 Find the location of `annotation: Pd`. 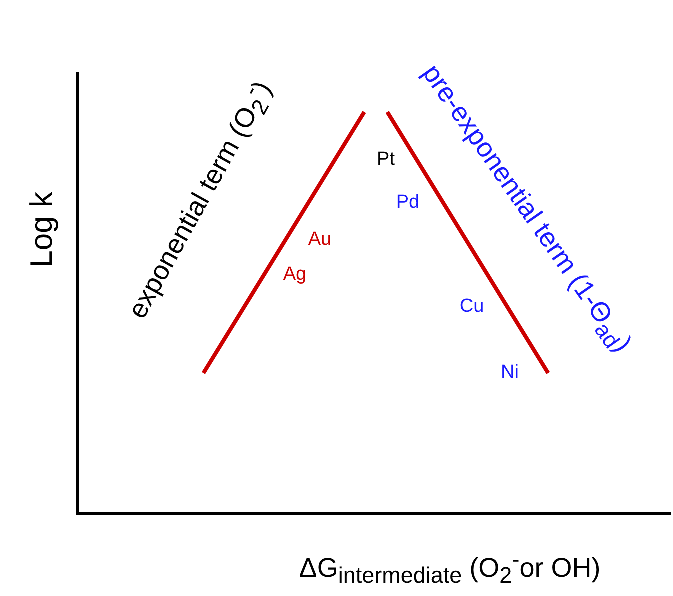

annotation: Pd is located at coordinates (408, 202).